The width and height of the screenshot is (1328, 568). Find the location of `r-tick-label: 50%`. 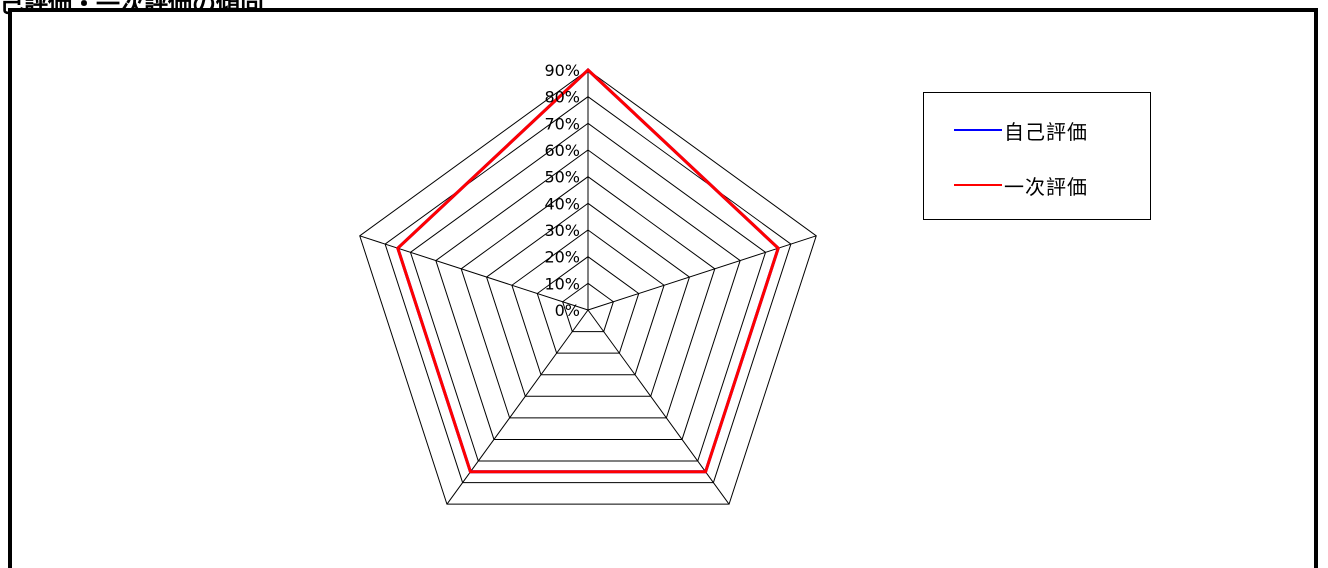

r-tick-label: 50% is located at coordinates (562, 177).